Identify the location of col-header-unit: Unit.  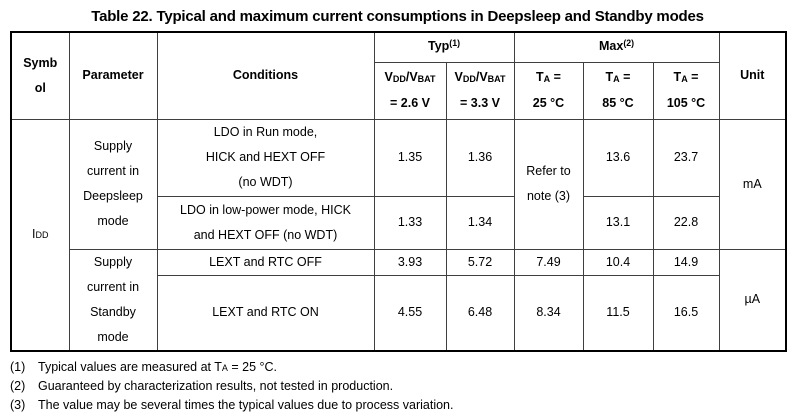
(752, 75).